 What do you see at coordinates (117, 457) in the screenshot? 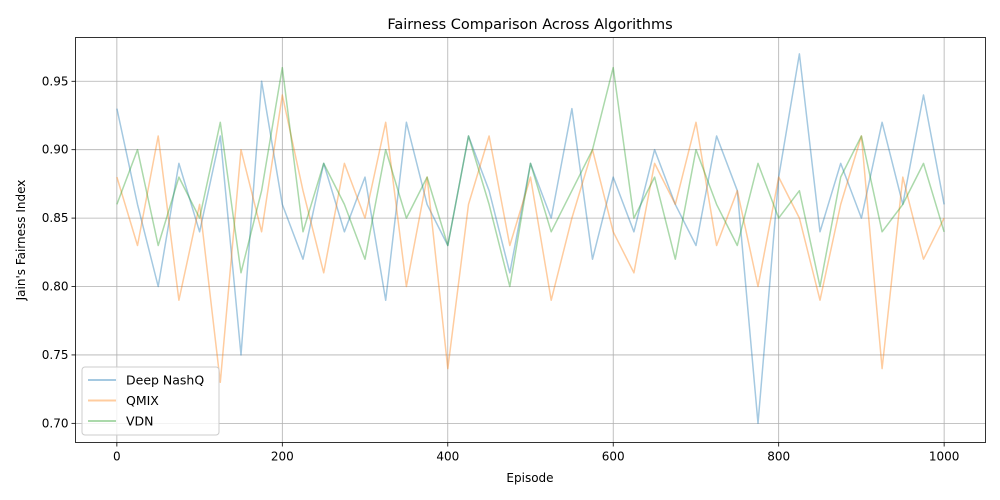
I see `x-tick-label: 0` at bounding box center [117, 457].